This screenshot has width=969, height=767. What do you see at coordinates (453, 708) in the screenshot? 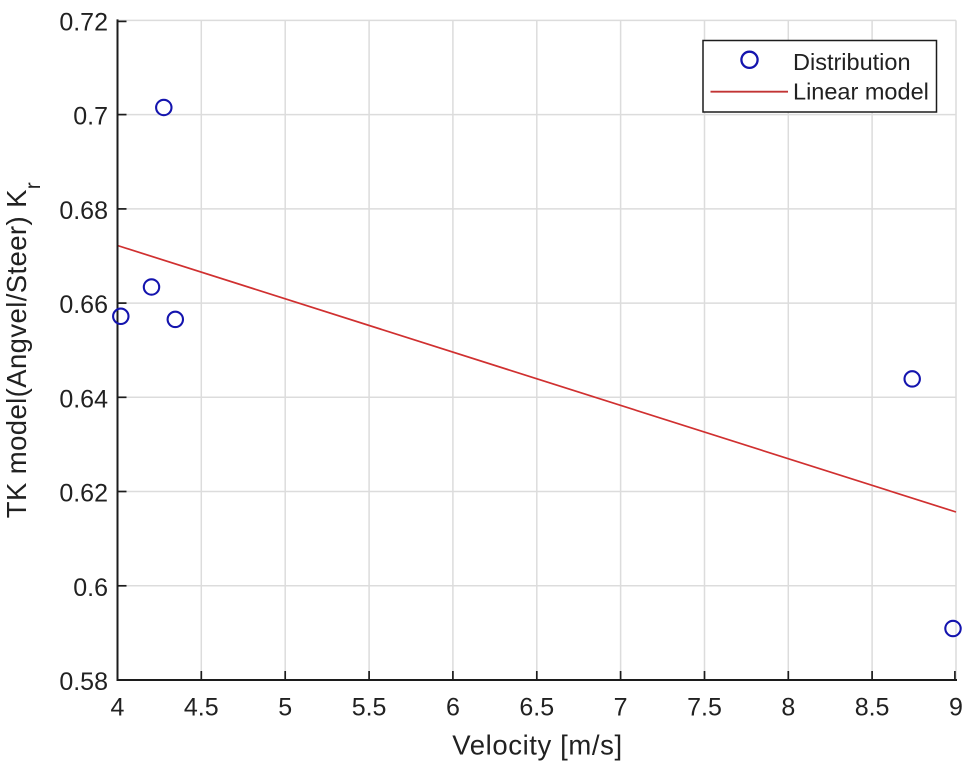
I see `svg-text: 6` at bounding box center [453, 708].